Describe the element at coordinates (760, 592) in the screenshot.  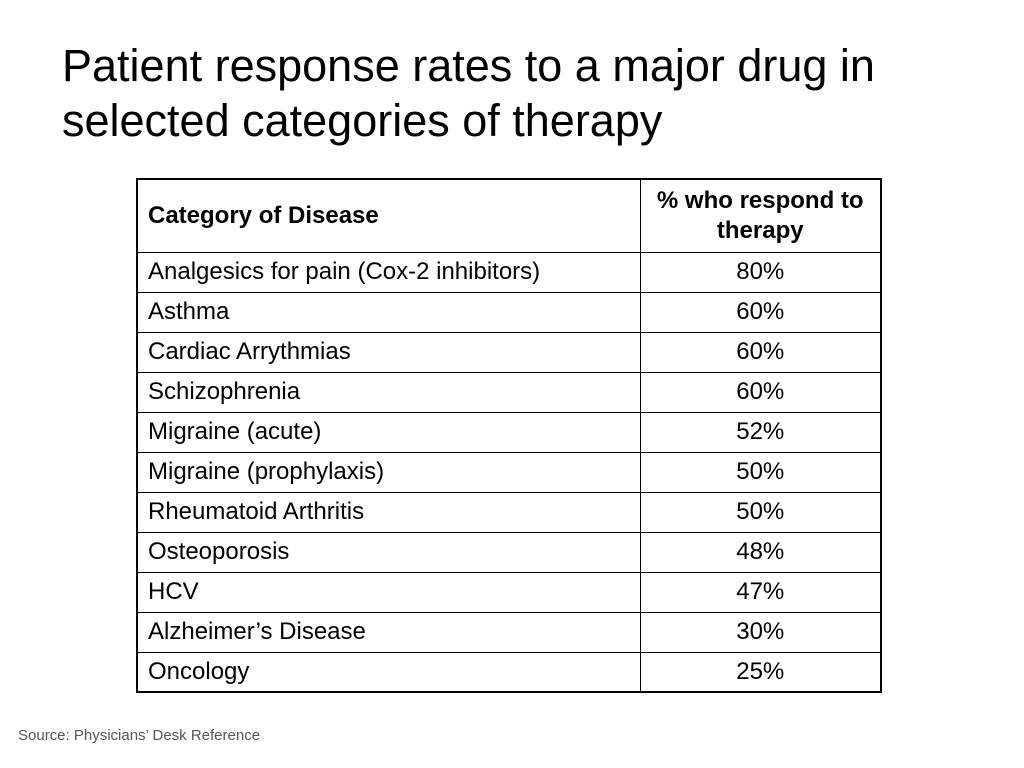
I see `response-rate-cell: 47%` at that location.